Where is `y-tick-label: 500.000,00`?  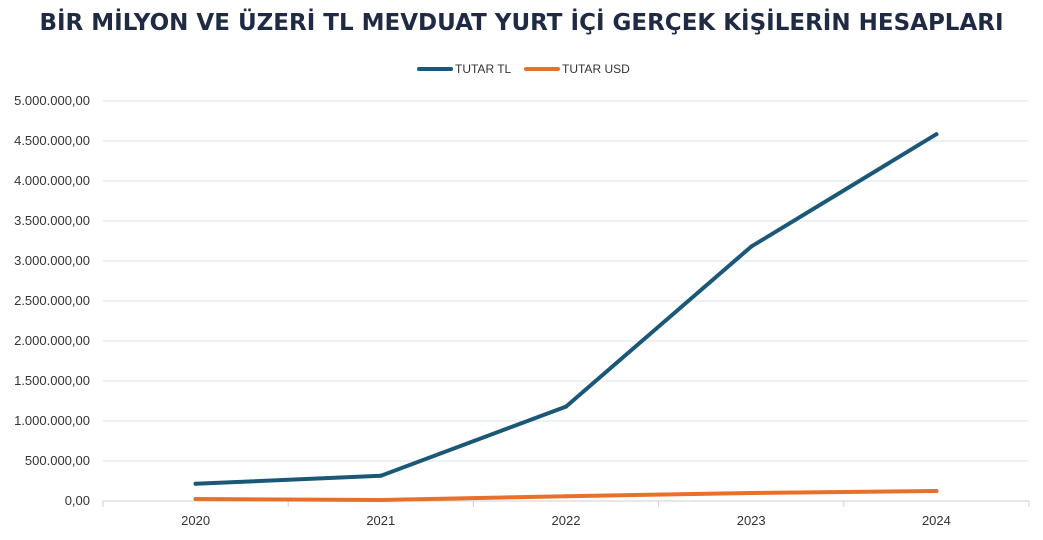
y-tick-label: 500.000,00 is located at coordinates (57, 460).